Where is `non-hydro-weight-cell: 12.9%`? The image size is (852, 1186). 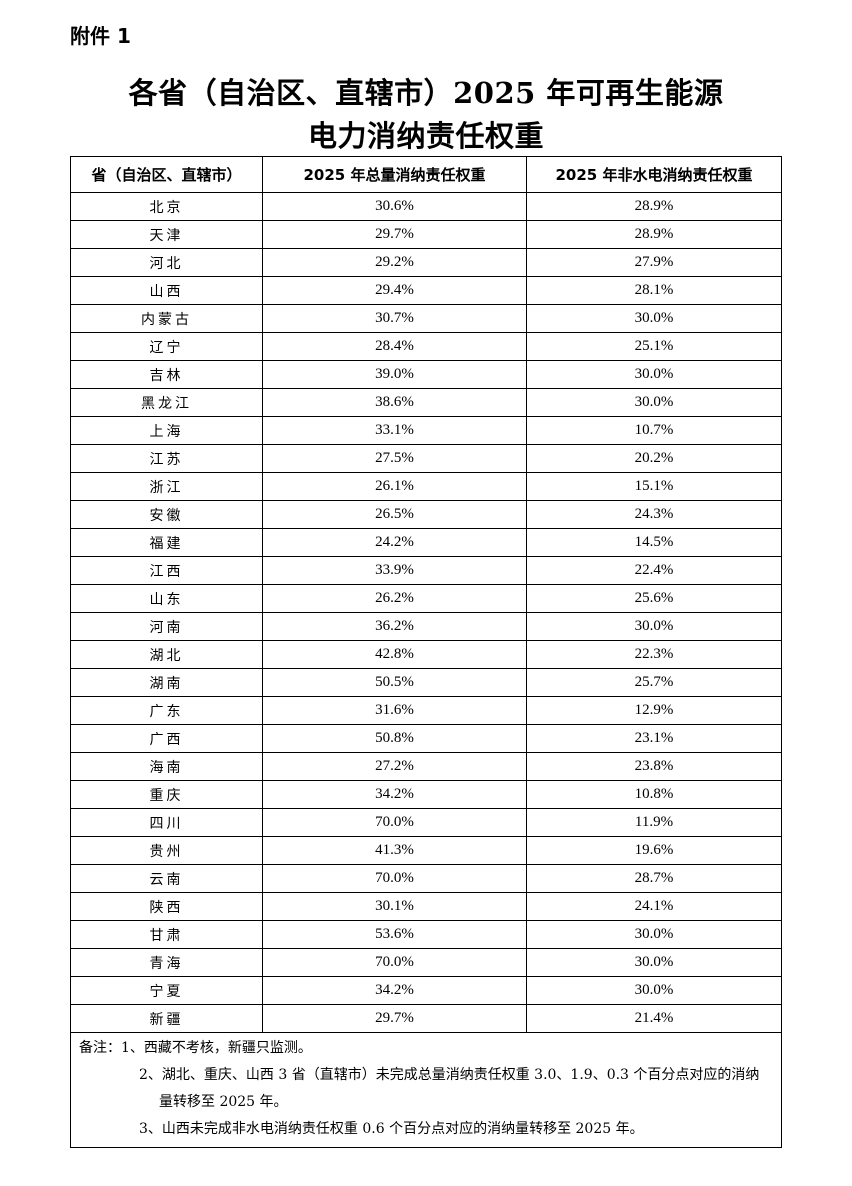
non-hydro-weight-cell: 12.9% is located at coordinates (654, 710).